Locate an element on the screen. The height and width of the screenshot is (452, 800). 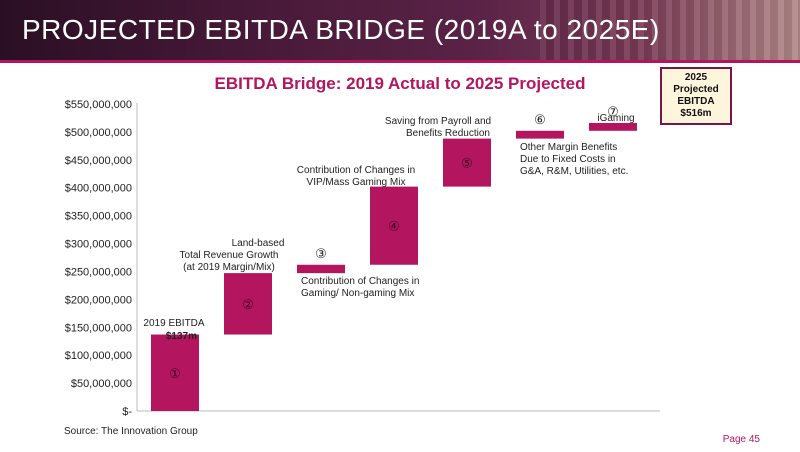
y-tick-label: $100,000,000 is located at coordinates (98, 356).